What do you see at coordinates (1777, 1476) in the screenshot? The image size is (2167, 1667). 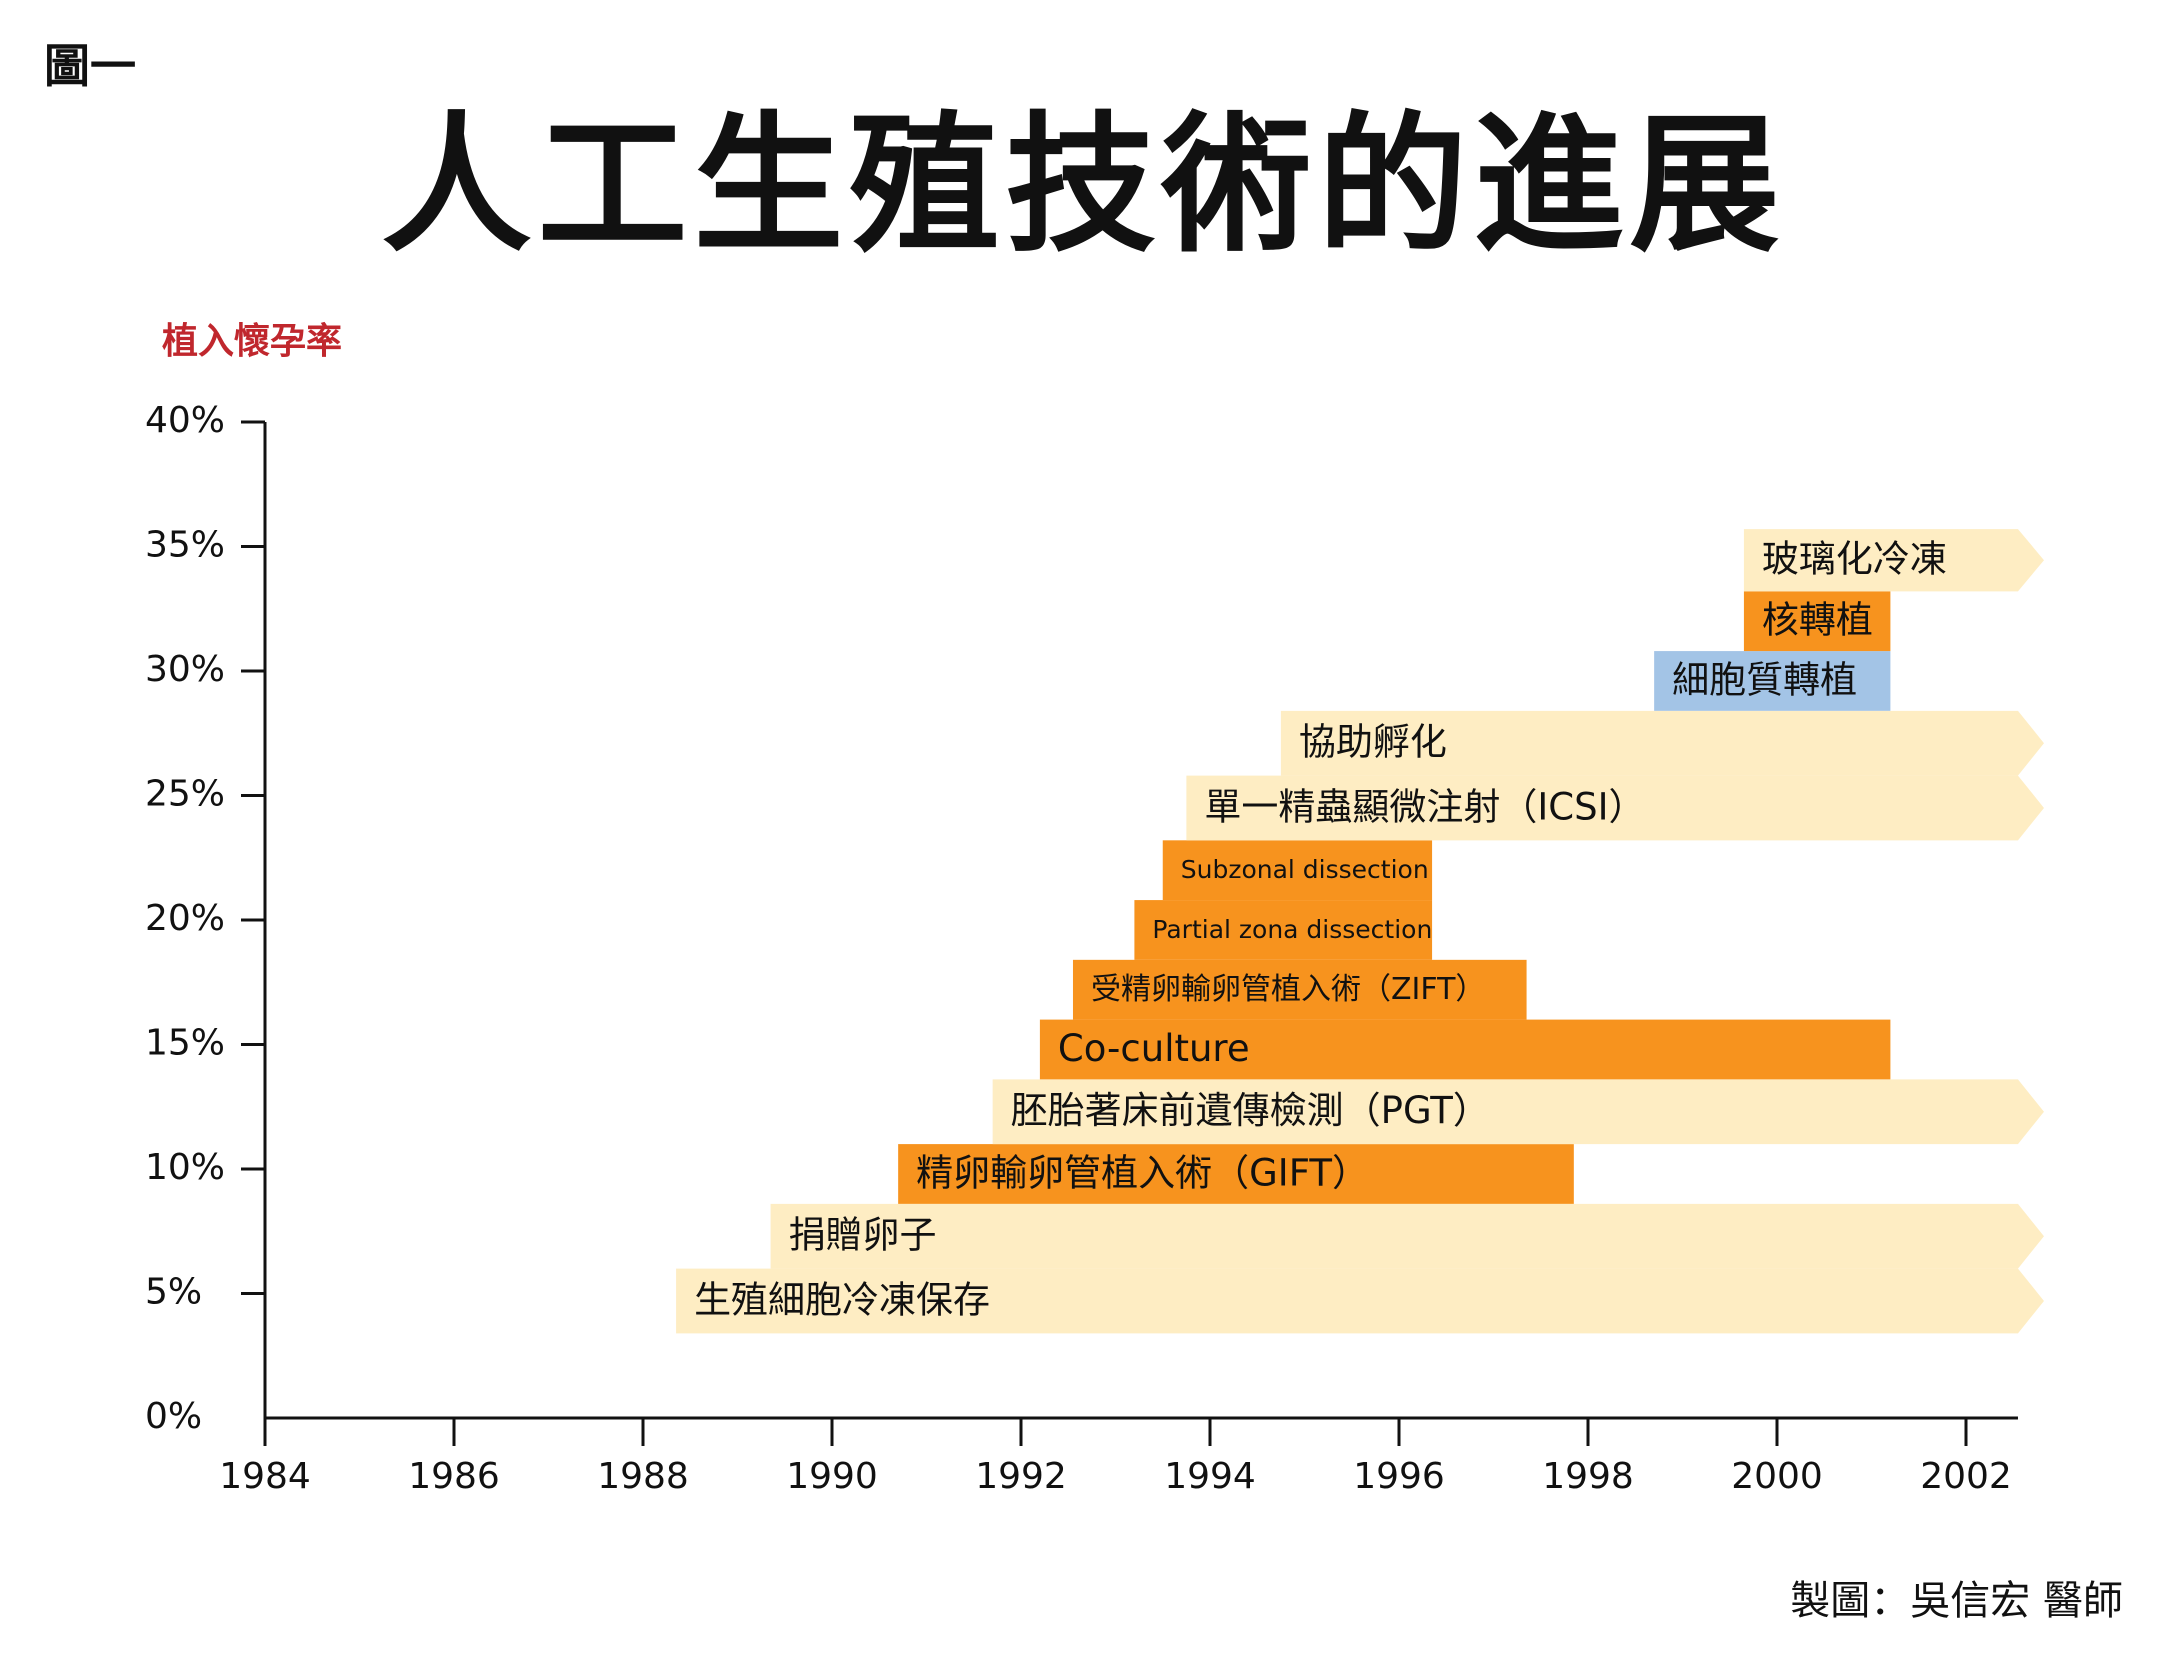 I see `x-tick-label: 2000` at bounding box center [1777, 1476].